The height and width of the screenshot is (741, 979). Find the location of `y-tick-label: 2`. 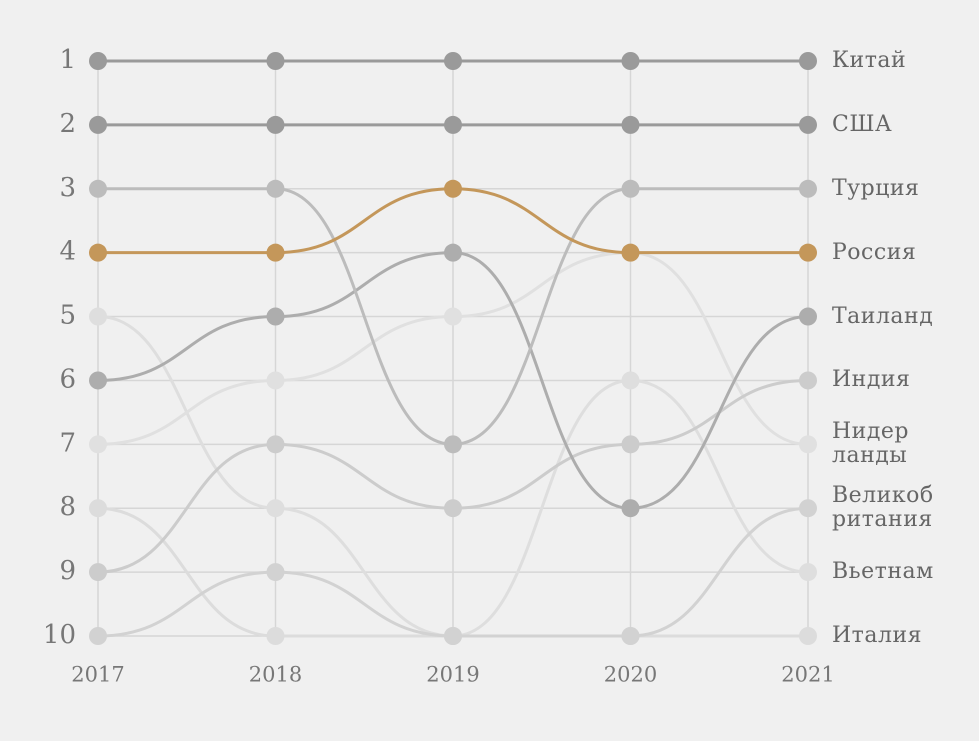

y-tick-label: 2 is located at coordinates (67, 124).